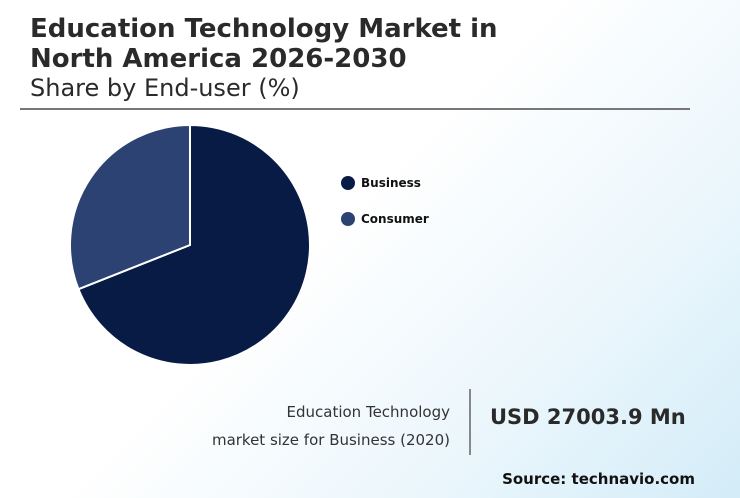 This screenshot has width=740, height=498. Describe the element at coordinates (391, 183) in the screenshot. I see `legend-label-business: Business` at that location.